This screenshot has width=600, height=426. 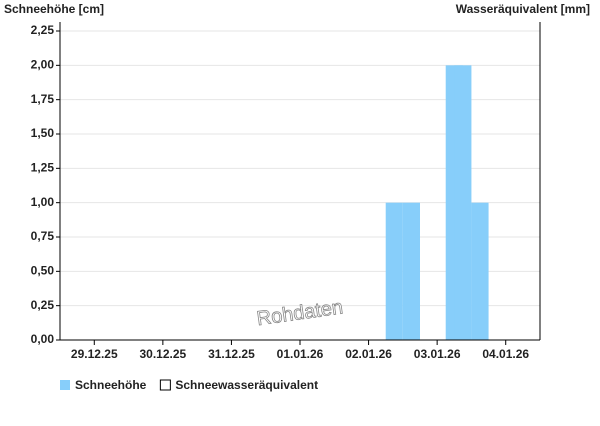 What do you see at coordinates (300, 354) in the screenshot?
I see `x-tick-label: 01.01.26` at bounding box center [300, 354].